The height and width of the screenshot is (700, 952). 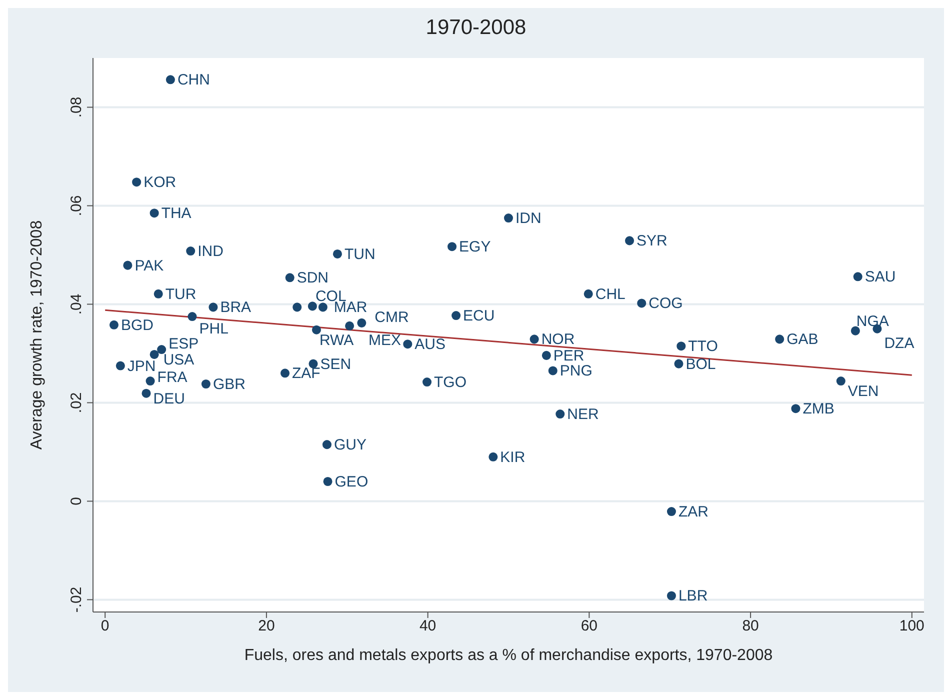 What do you see at coordinates (513, 457) in the screenshot?
I see `annotation: KIR` at bounding box center [513, 457].